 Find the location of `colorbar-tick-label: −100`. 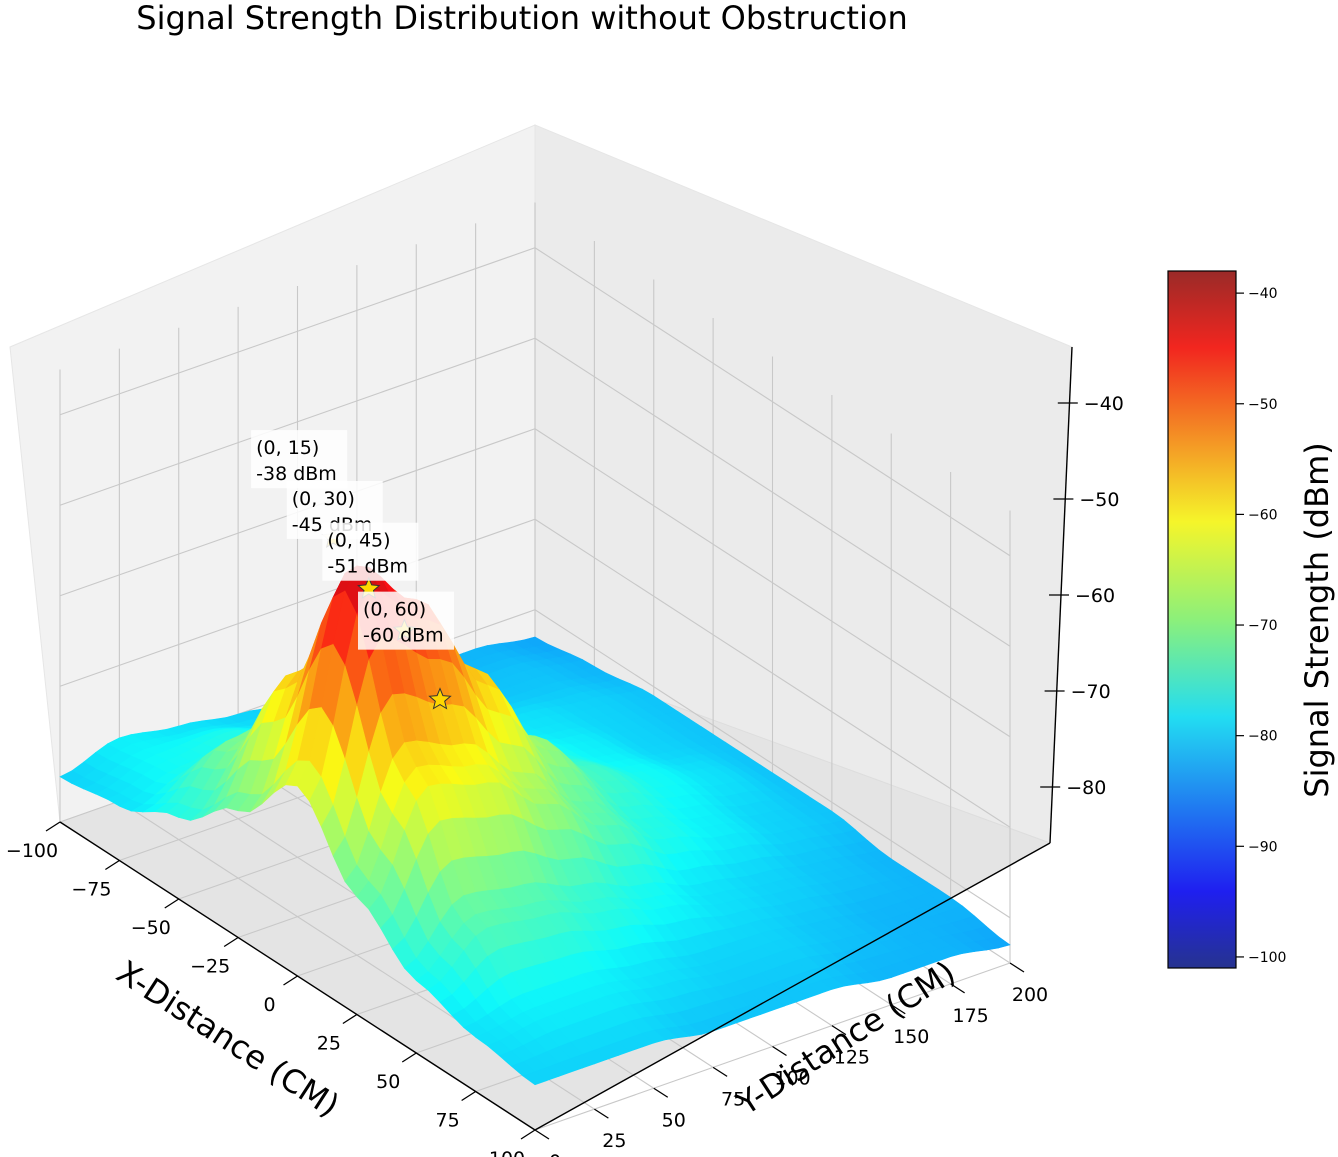

colorbar-tick-label: −100 is located at coordinates (1267, 958).